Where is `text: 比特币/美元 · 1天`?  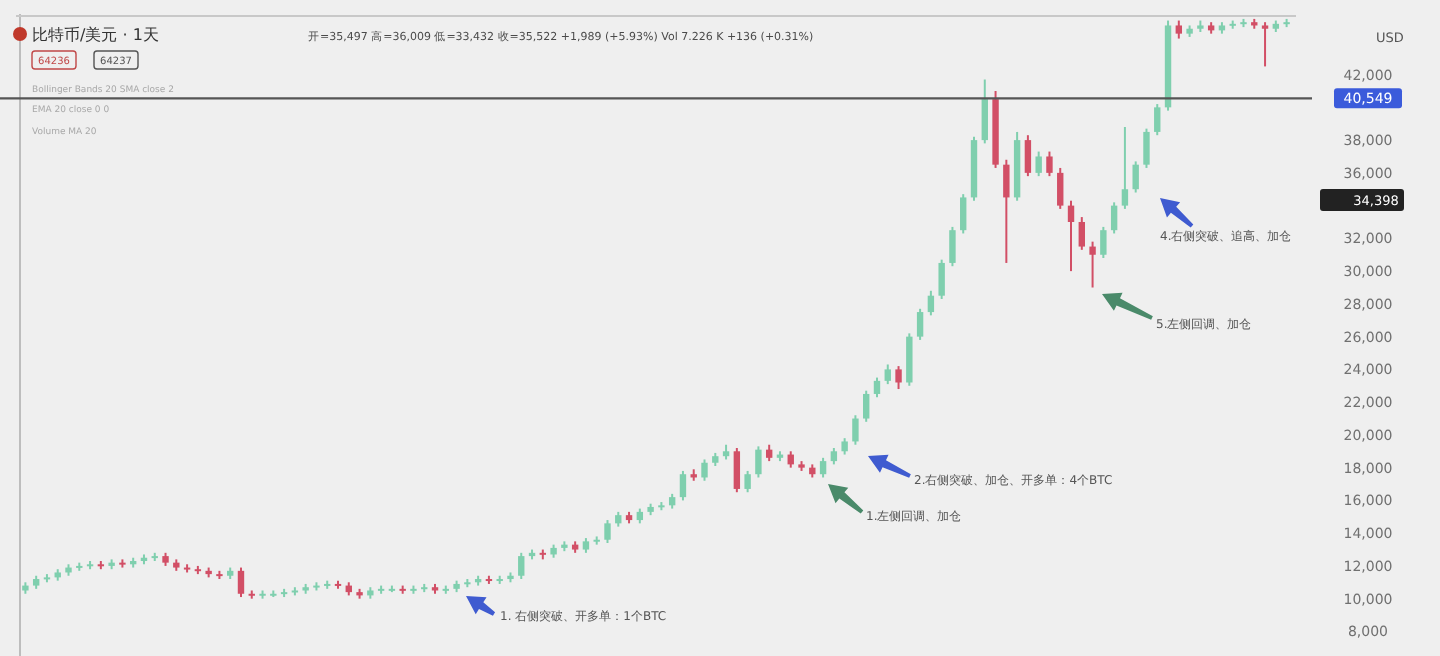 text: 比特币/美元 · 1天 is located at coordinates (95, 35).